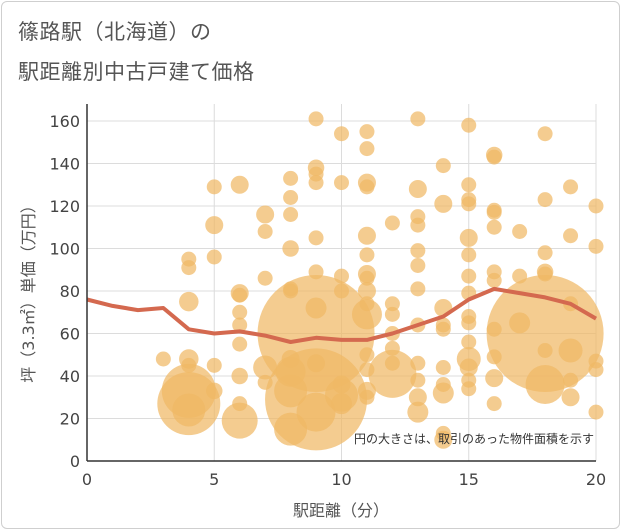 This screenshot has width=621, height=530. Describe the element at coordinates (70, 291) in the screenshot. I see `y-tick-label: 80` at that location.